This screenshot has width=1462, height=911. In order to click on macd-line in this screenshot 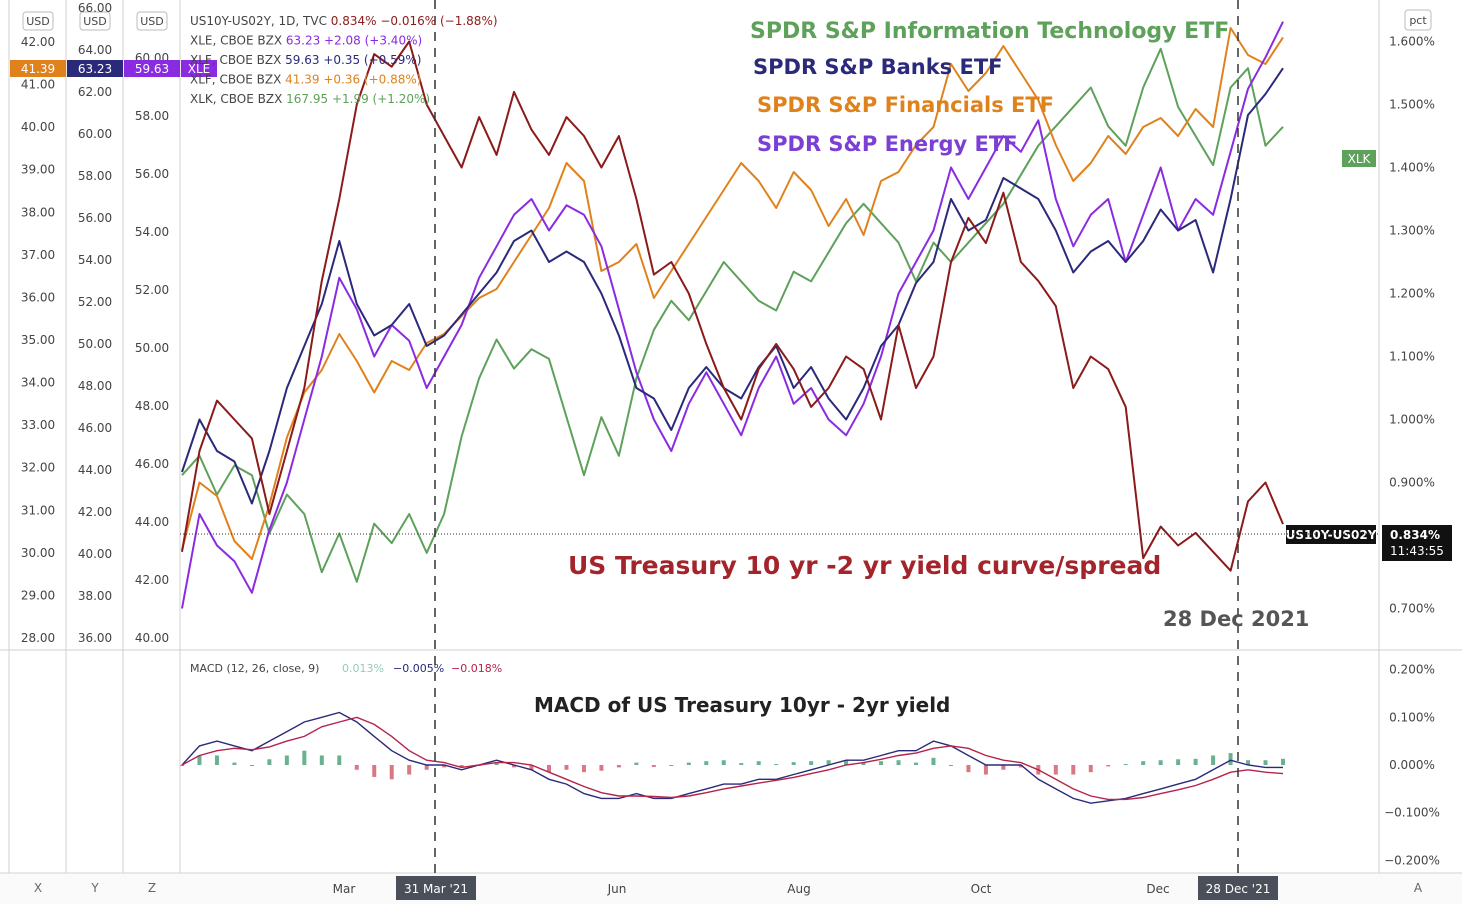, I will do `click(732, 757)`.